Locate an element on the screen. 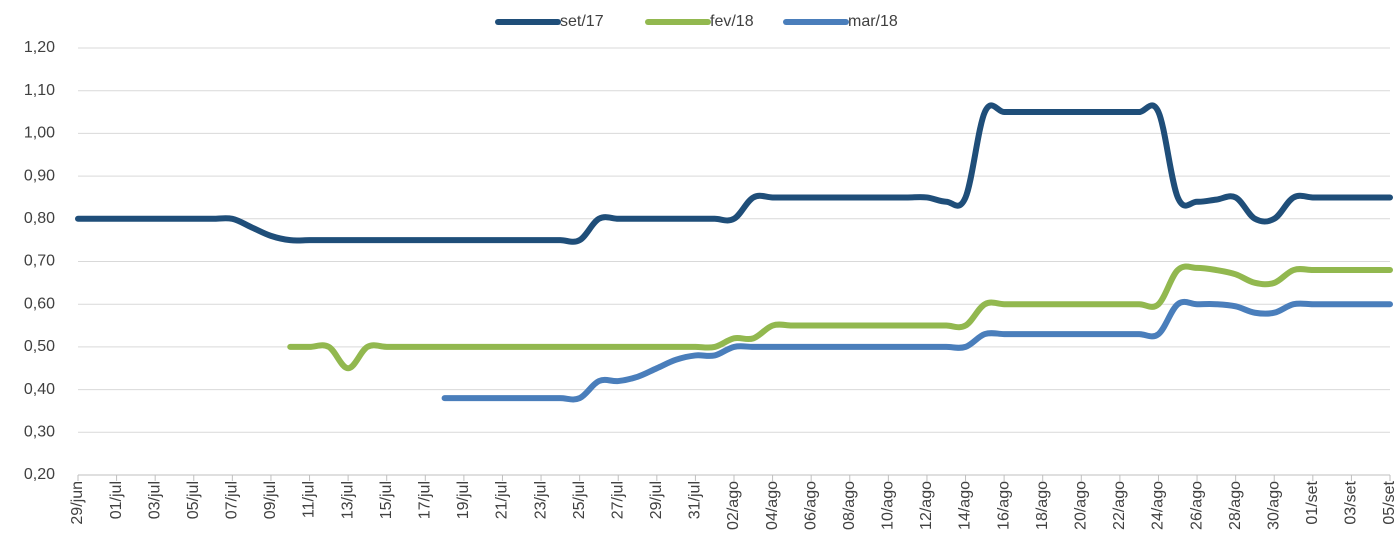 The width and height of the screenshot is (1400, 556). x-tick-label: 18/ago is located at coordinates (1042, 505).